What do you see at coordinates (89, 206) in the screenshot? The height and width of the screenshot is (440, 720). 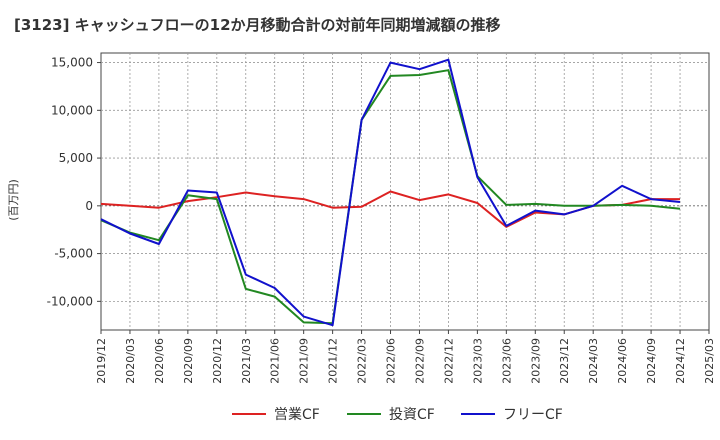 I see `y-tick-label: 0` at bounding box center [89, 206].